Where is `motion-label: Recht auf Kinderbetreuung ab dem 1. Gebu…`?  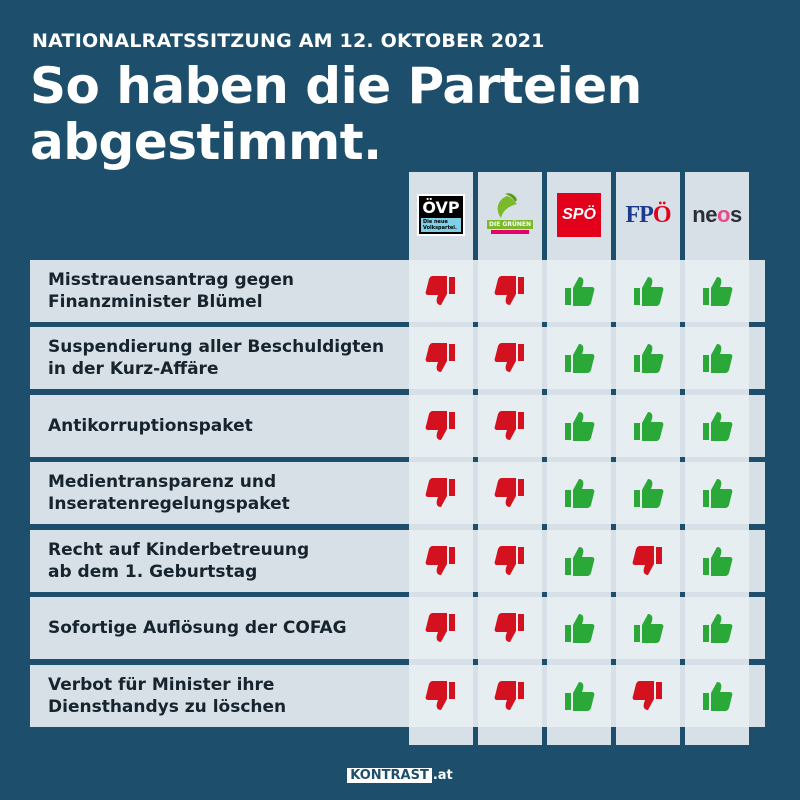 motion-label: Recht auf Kinderbetreuung ab dem 1. Gebu… is located at coordinates (179, 561).